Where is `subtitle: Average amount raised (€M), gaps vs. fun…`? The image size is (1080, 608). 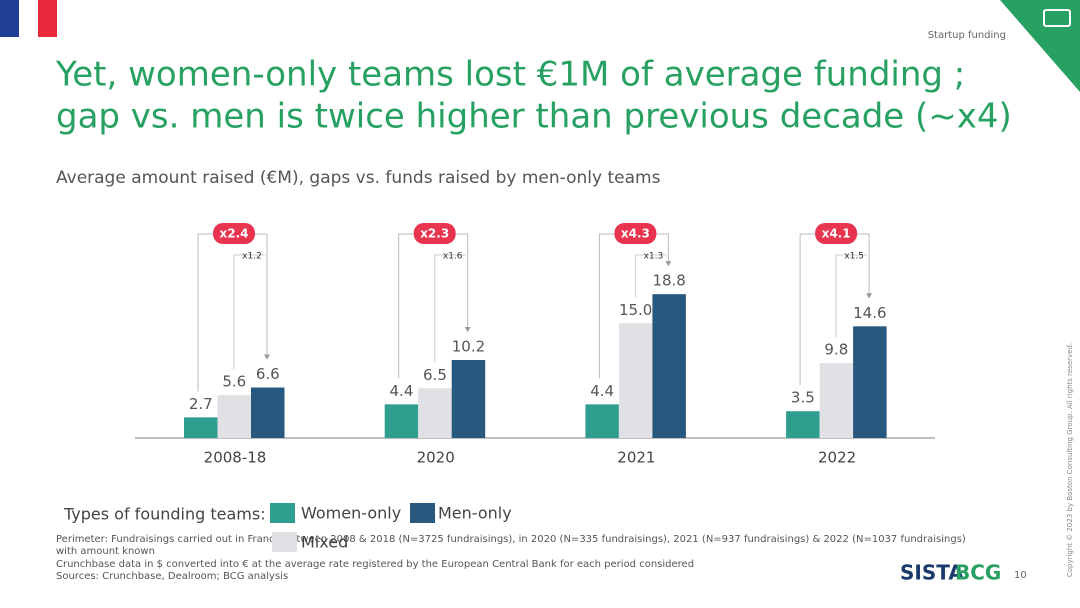 subtitle: Average amount raised (€M), gaps vs. fun… is located at coordinates (358, 178).